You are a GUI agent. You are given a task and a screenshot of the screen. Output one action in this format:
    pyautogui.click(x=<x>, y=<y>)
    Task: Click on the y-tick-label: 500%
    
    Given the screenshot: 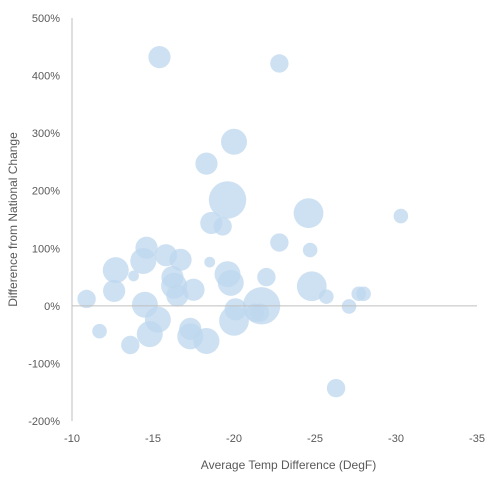 What is the action you would take?
    pyautogui.click(x=46, y=19)
    